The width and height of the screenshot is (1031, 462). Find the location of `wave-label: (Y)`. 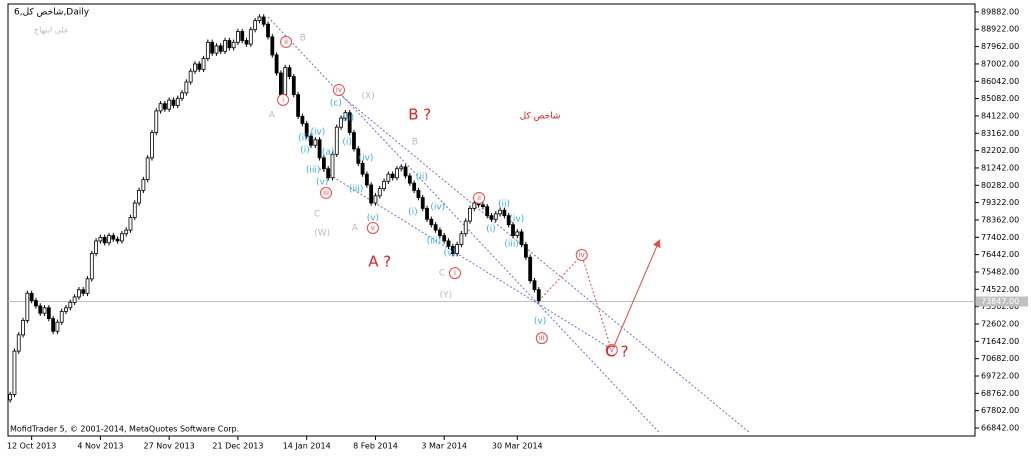

wave-label: (Y) is located at coordinates (446, 296).